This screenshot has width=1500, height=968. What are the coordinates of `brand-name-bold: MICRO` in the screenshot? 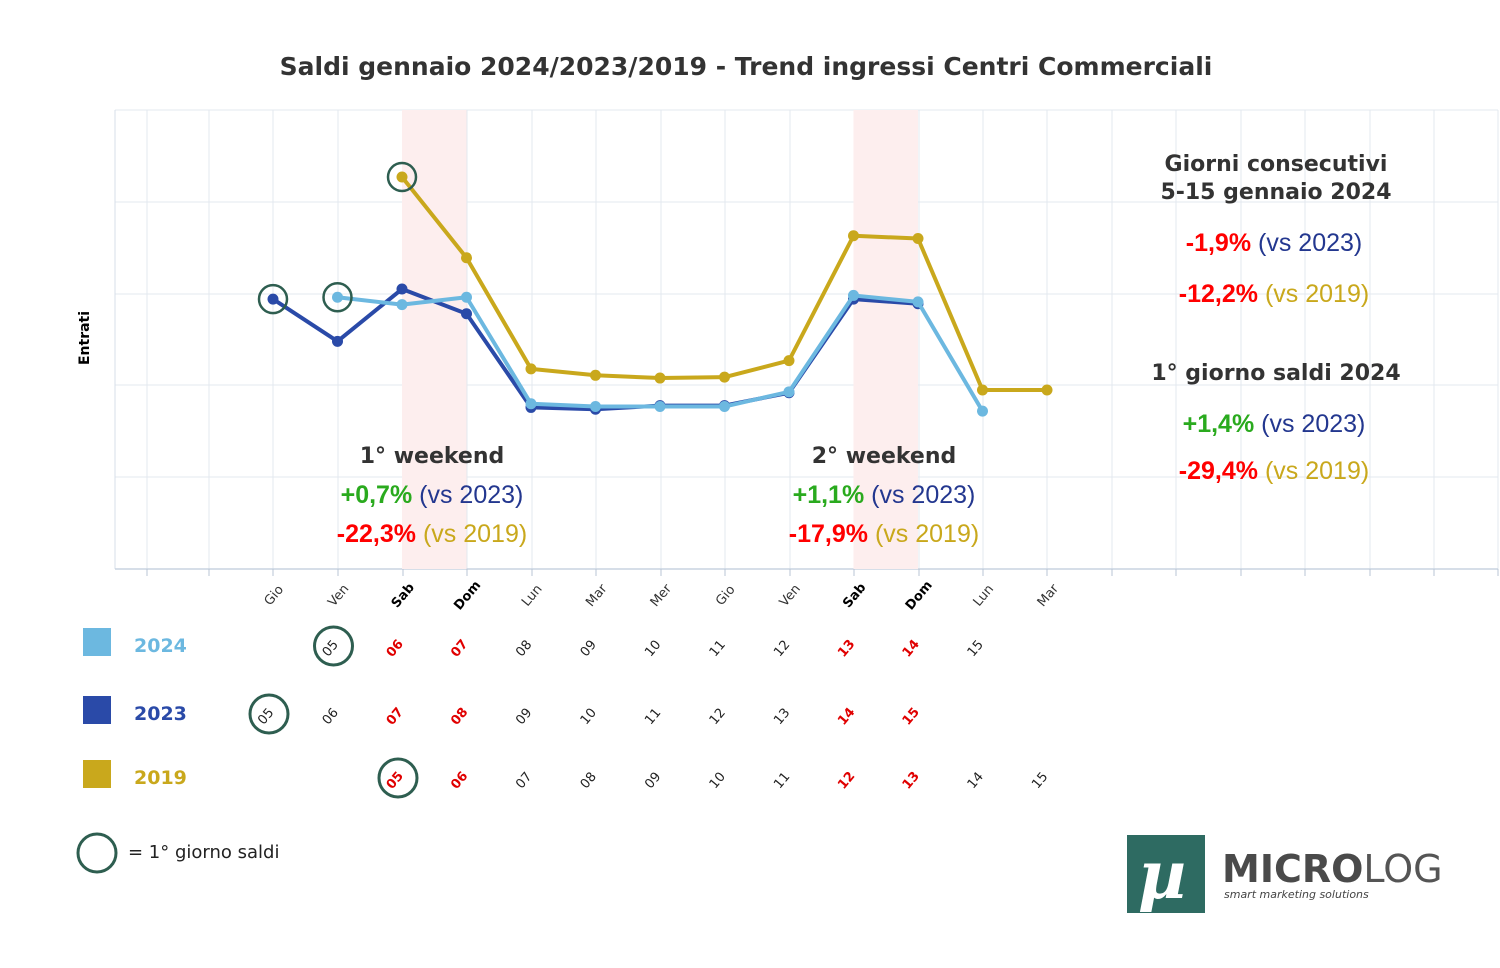 It's located at (1292, 869).